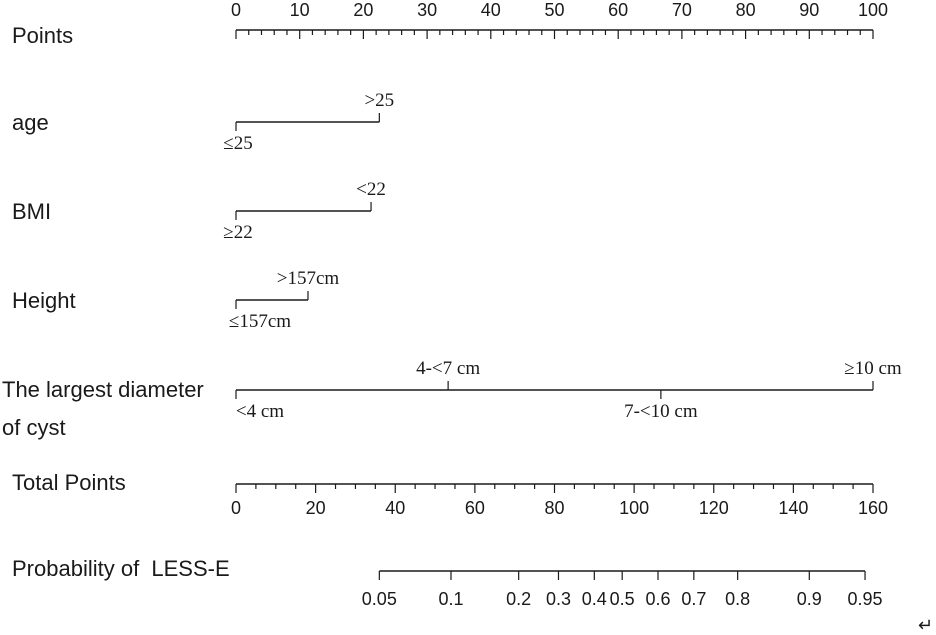 The height and width of the screenshot is (635, 936). I want to click on total-tick-label: 120, so click(714, 508).